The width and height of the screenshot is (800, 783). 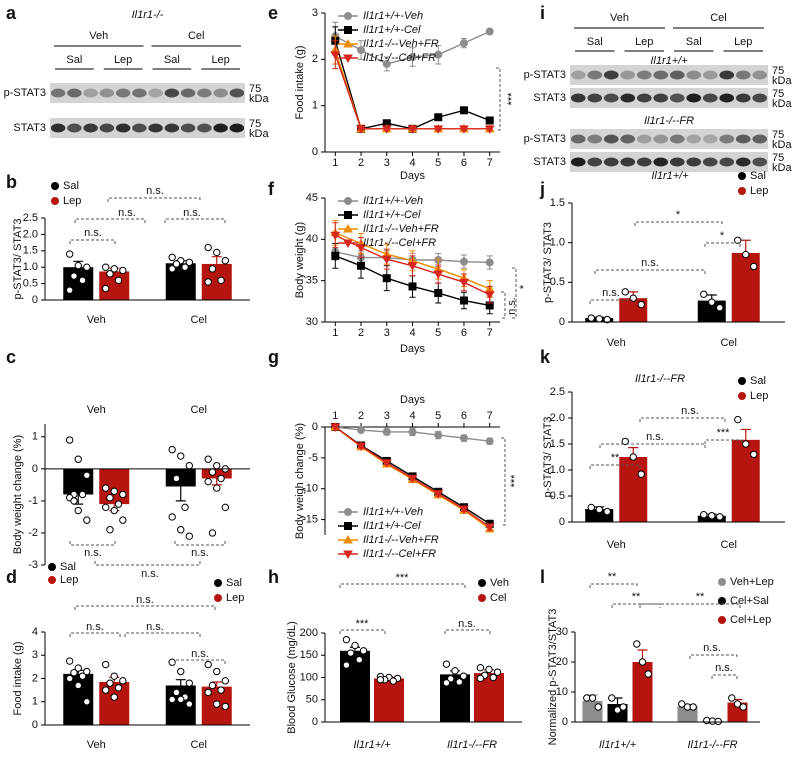 I want to click on y-tick-label: 50, so click(x=312, y=700).